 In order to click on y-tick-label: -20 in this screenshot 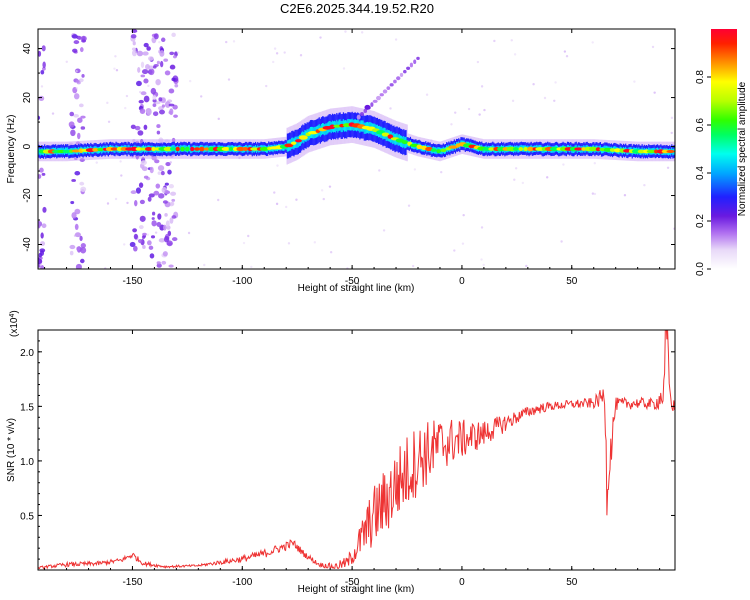, I will do `click(27, 195)`.